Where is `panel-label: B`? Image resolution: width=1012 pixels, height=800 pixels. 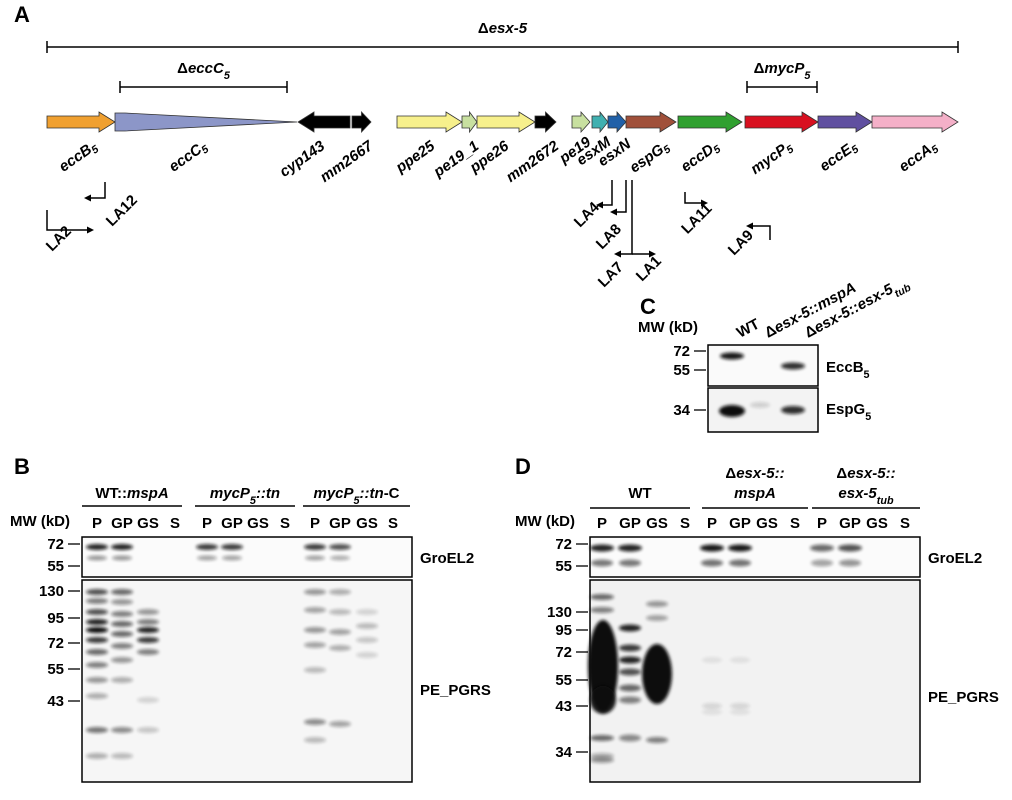
panel-label: B is located at coordinates (22, 466).